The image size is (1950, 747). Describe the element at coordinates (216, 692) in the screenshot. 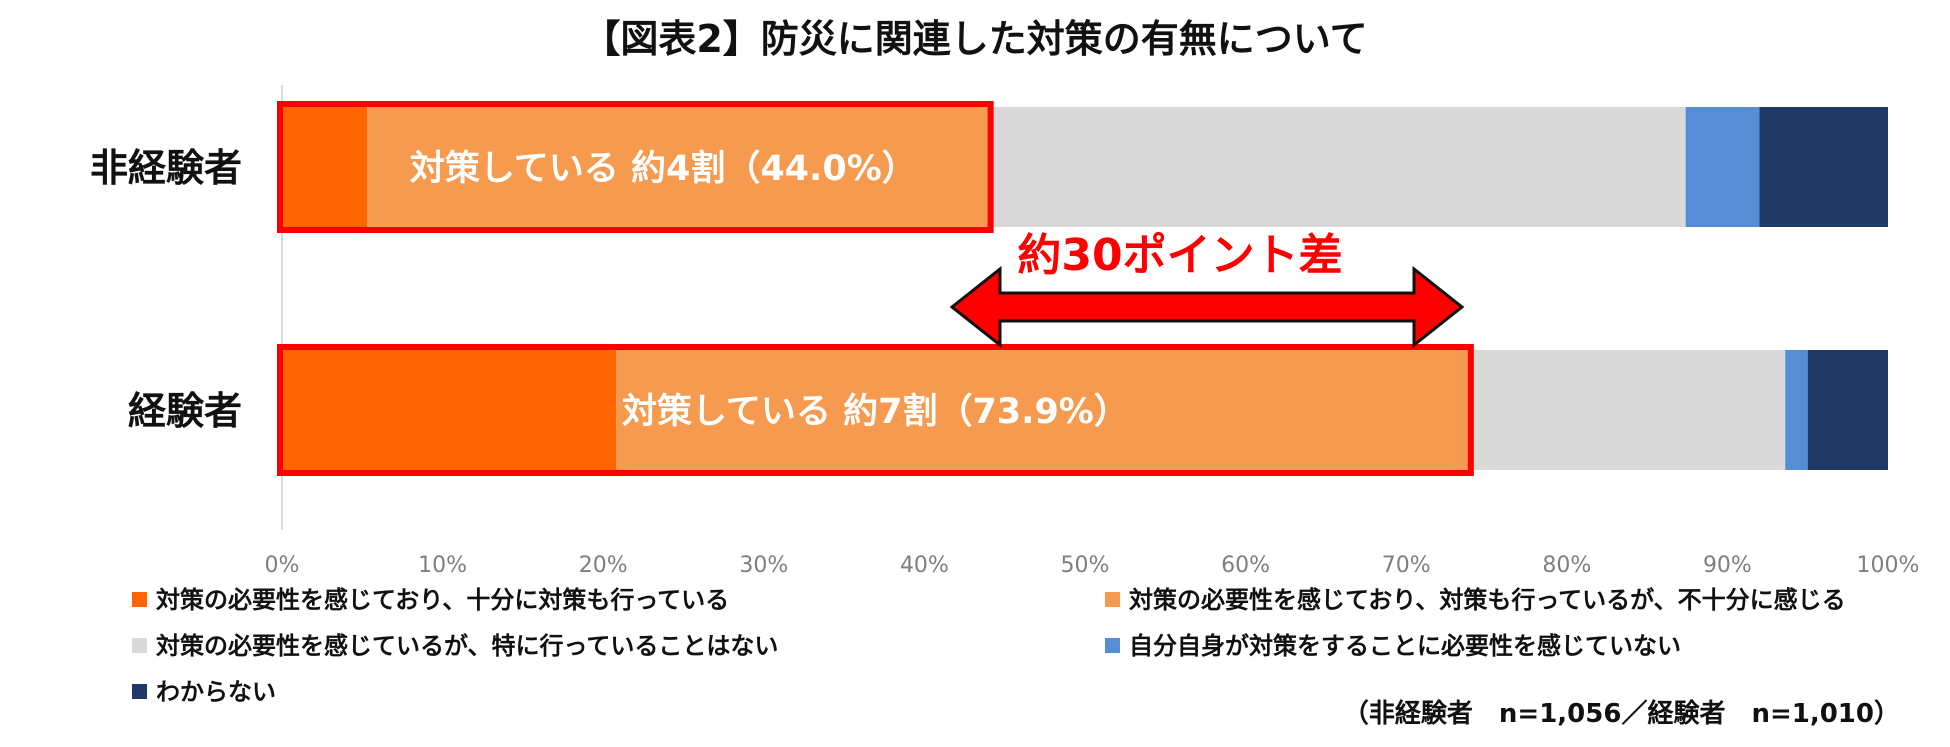

I see `legend-label: わからない` at that location.